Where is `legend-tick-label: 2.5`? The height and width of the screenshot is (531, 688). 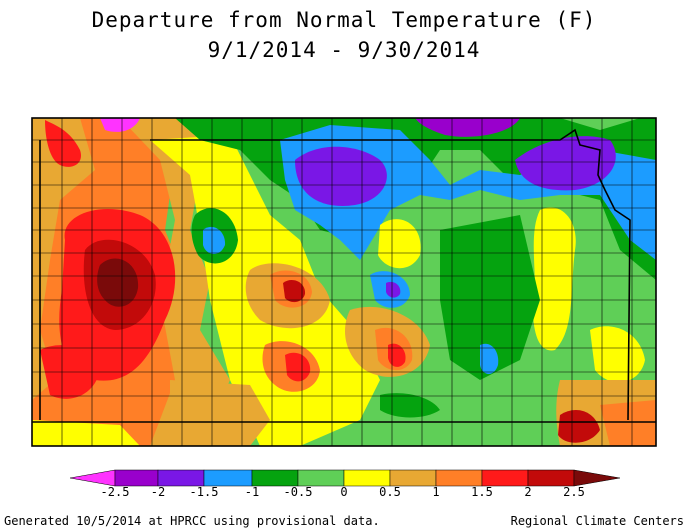
legend-tick-label: 2.5 is located at coordinates (574, 492).